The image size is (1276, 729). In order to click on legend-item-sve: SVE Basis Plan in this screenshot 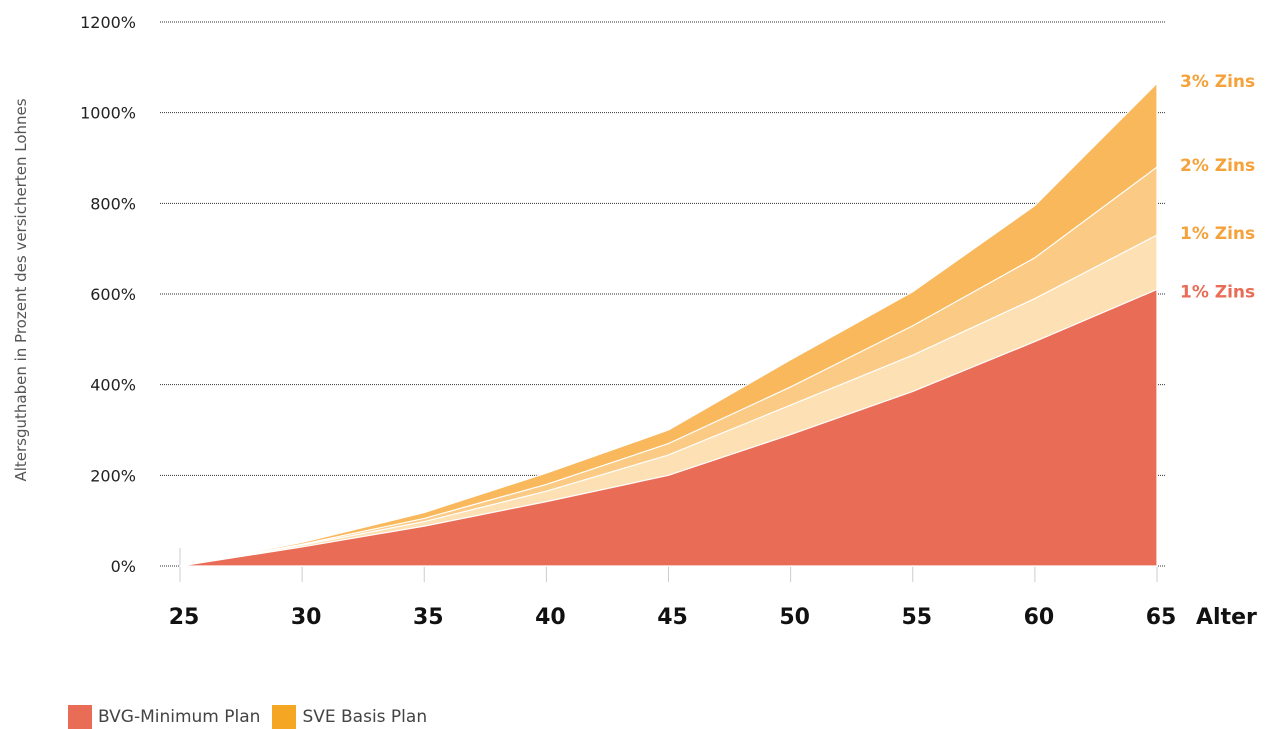, I will do `click(349, 717)`.